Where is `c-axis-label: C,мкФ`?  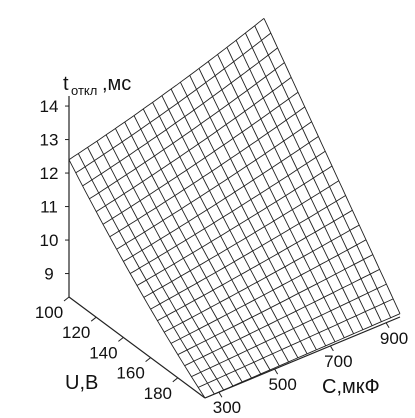 c-axis-label: C,мкФ is located at coordinates (351, 387).